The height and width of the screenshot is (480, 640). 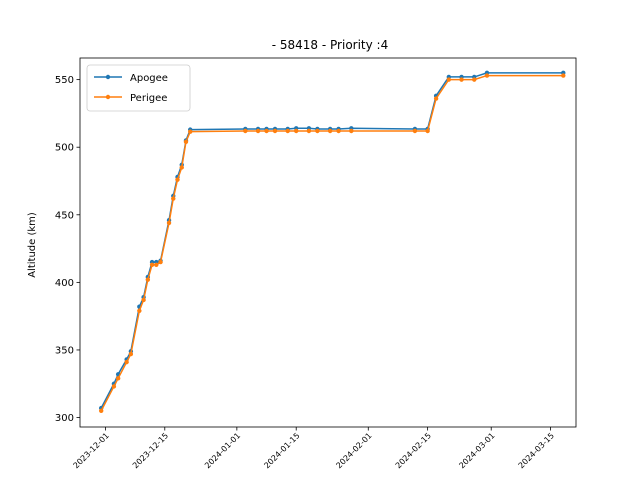 I want to click on legend-box, so click(x=138, y=88).